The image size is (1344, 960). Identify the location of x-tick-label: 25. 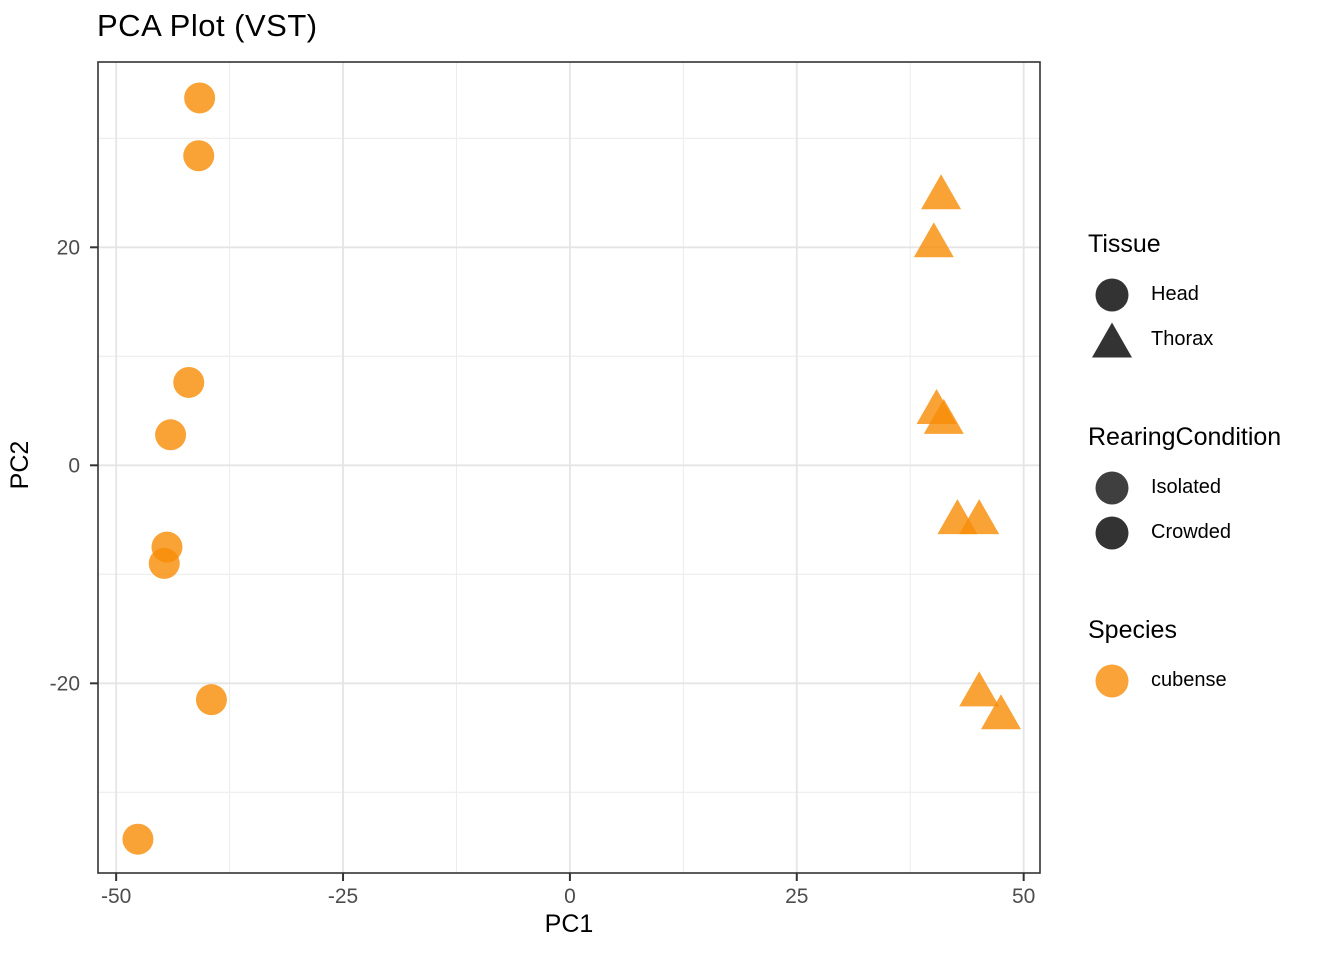
(796, 896).